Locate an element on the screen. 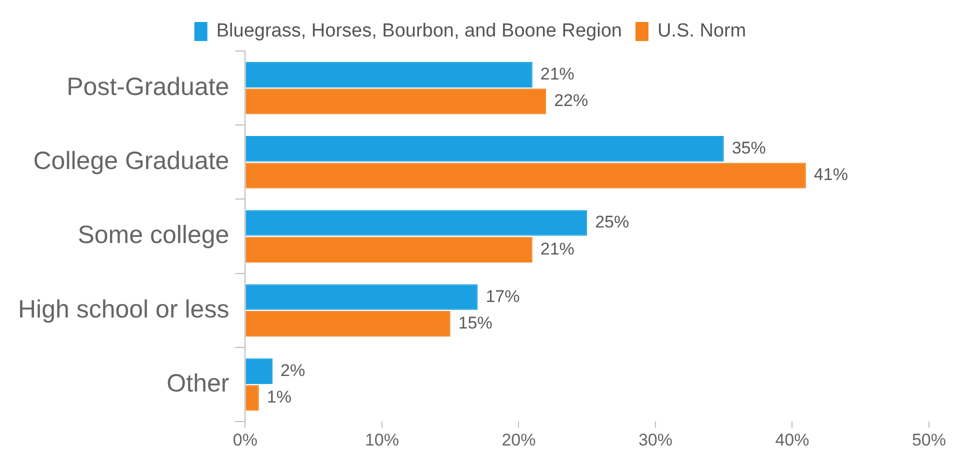  y-tick-label: Post-Graduate is located at coordinates (148, 86).